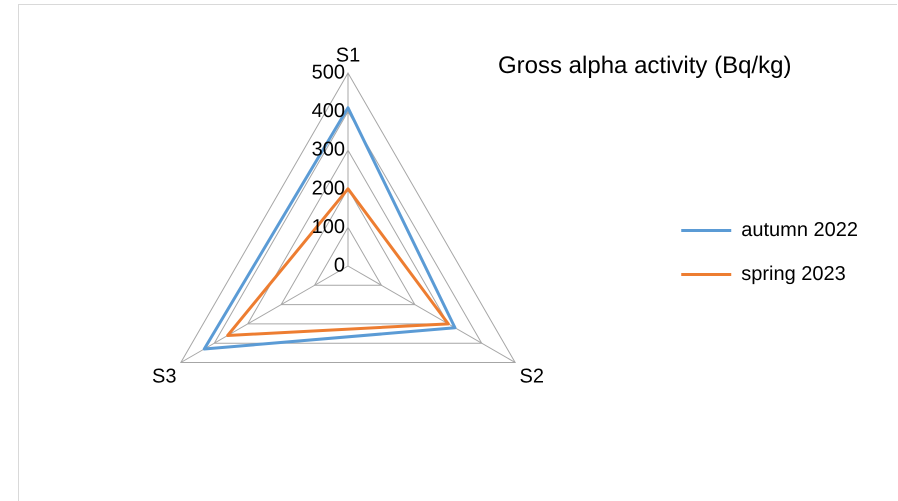 The image size is (898, 501). Describe the element at coordinates (531, 377) in the screenshot. I see `spoke-label: S2` at that location.